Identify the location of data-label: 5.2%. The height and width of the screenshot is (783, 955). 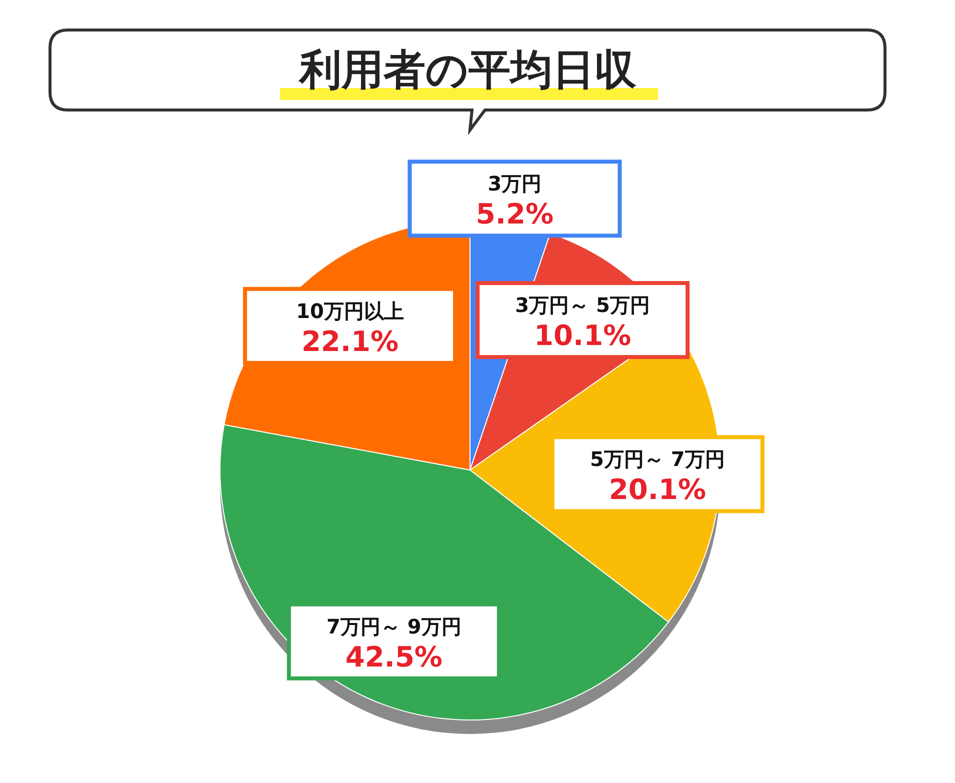
(515, 214).